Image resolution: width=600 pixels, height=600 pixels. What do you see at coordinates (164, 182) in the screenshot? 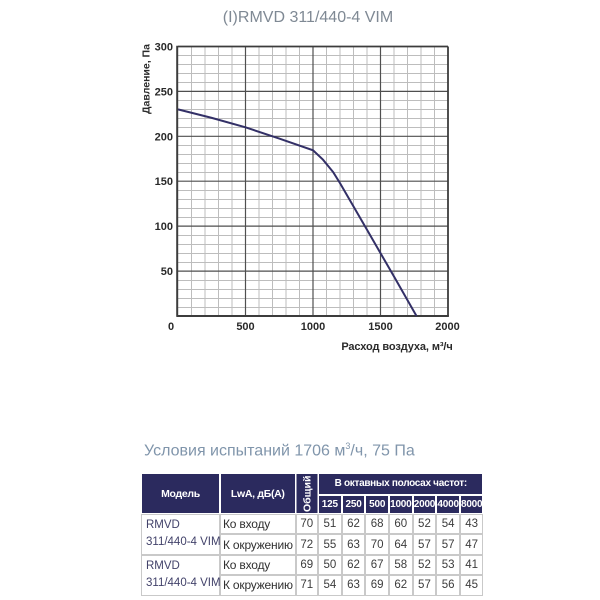
I see `svg-text: 150` at bounding box center [164, 182].